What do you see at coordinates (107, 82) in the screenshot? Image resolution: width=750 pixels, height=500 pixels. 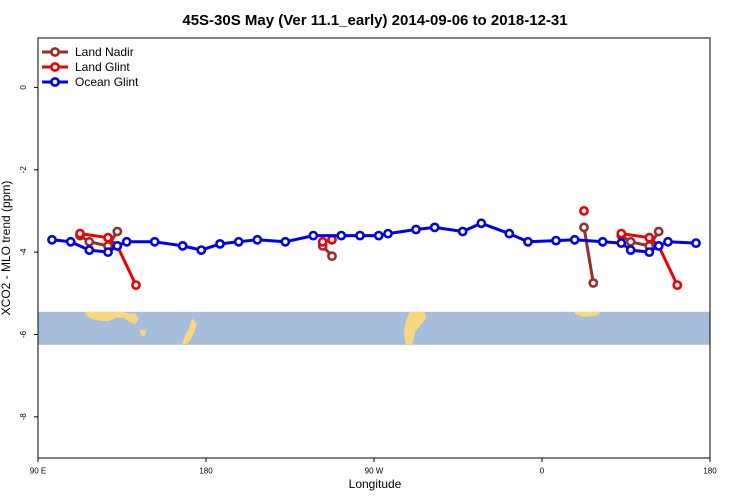 I see `legend-label: Ocean Glint` at bounding box center [107, 82].